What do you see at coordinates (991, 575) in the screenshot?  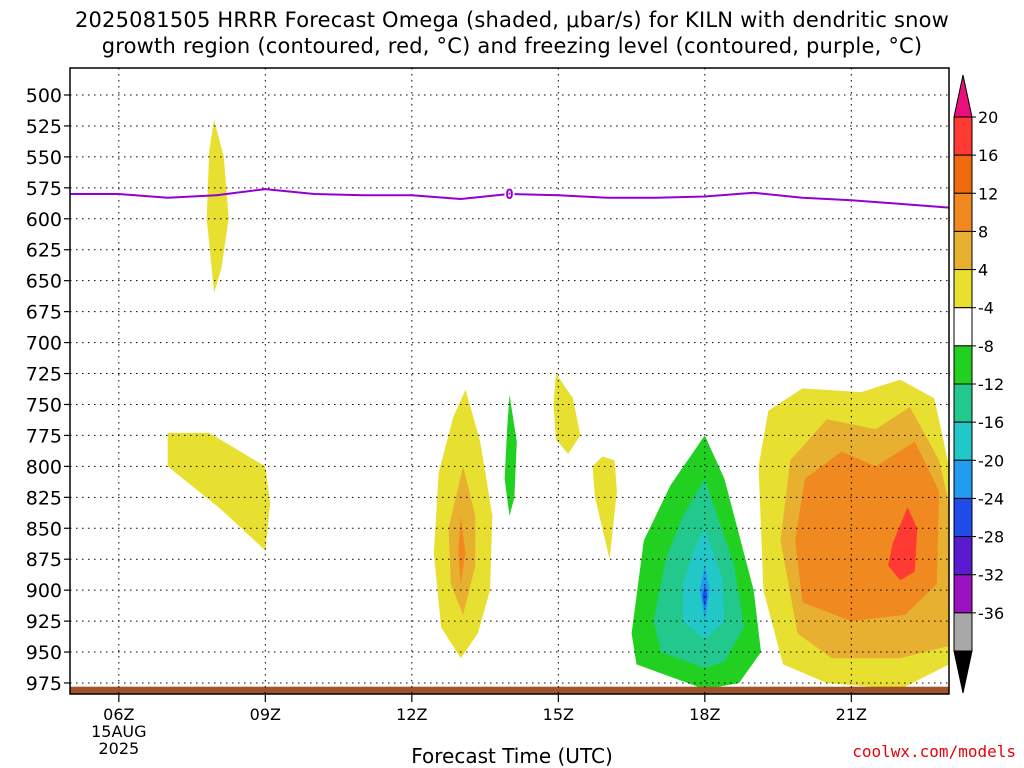 I see `colorbar-label: -32` at bounding box center [991, 575].